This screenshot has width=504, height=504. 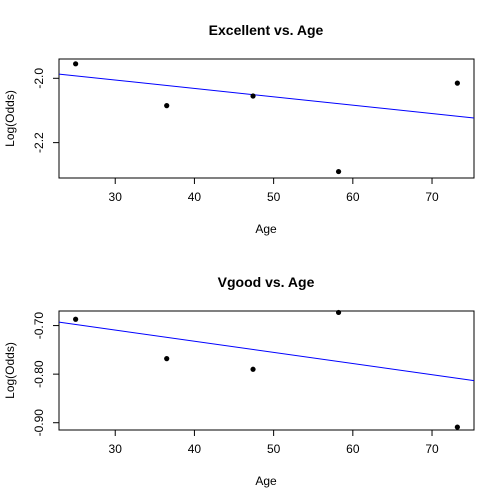 What do you see at coordinates (39, 374) in the screenshot?
I see `y-tick-label: -0.80` at bounding box center [39, 374].